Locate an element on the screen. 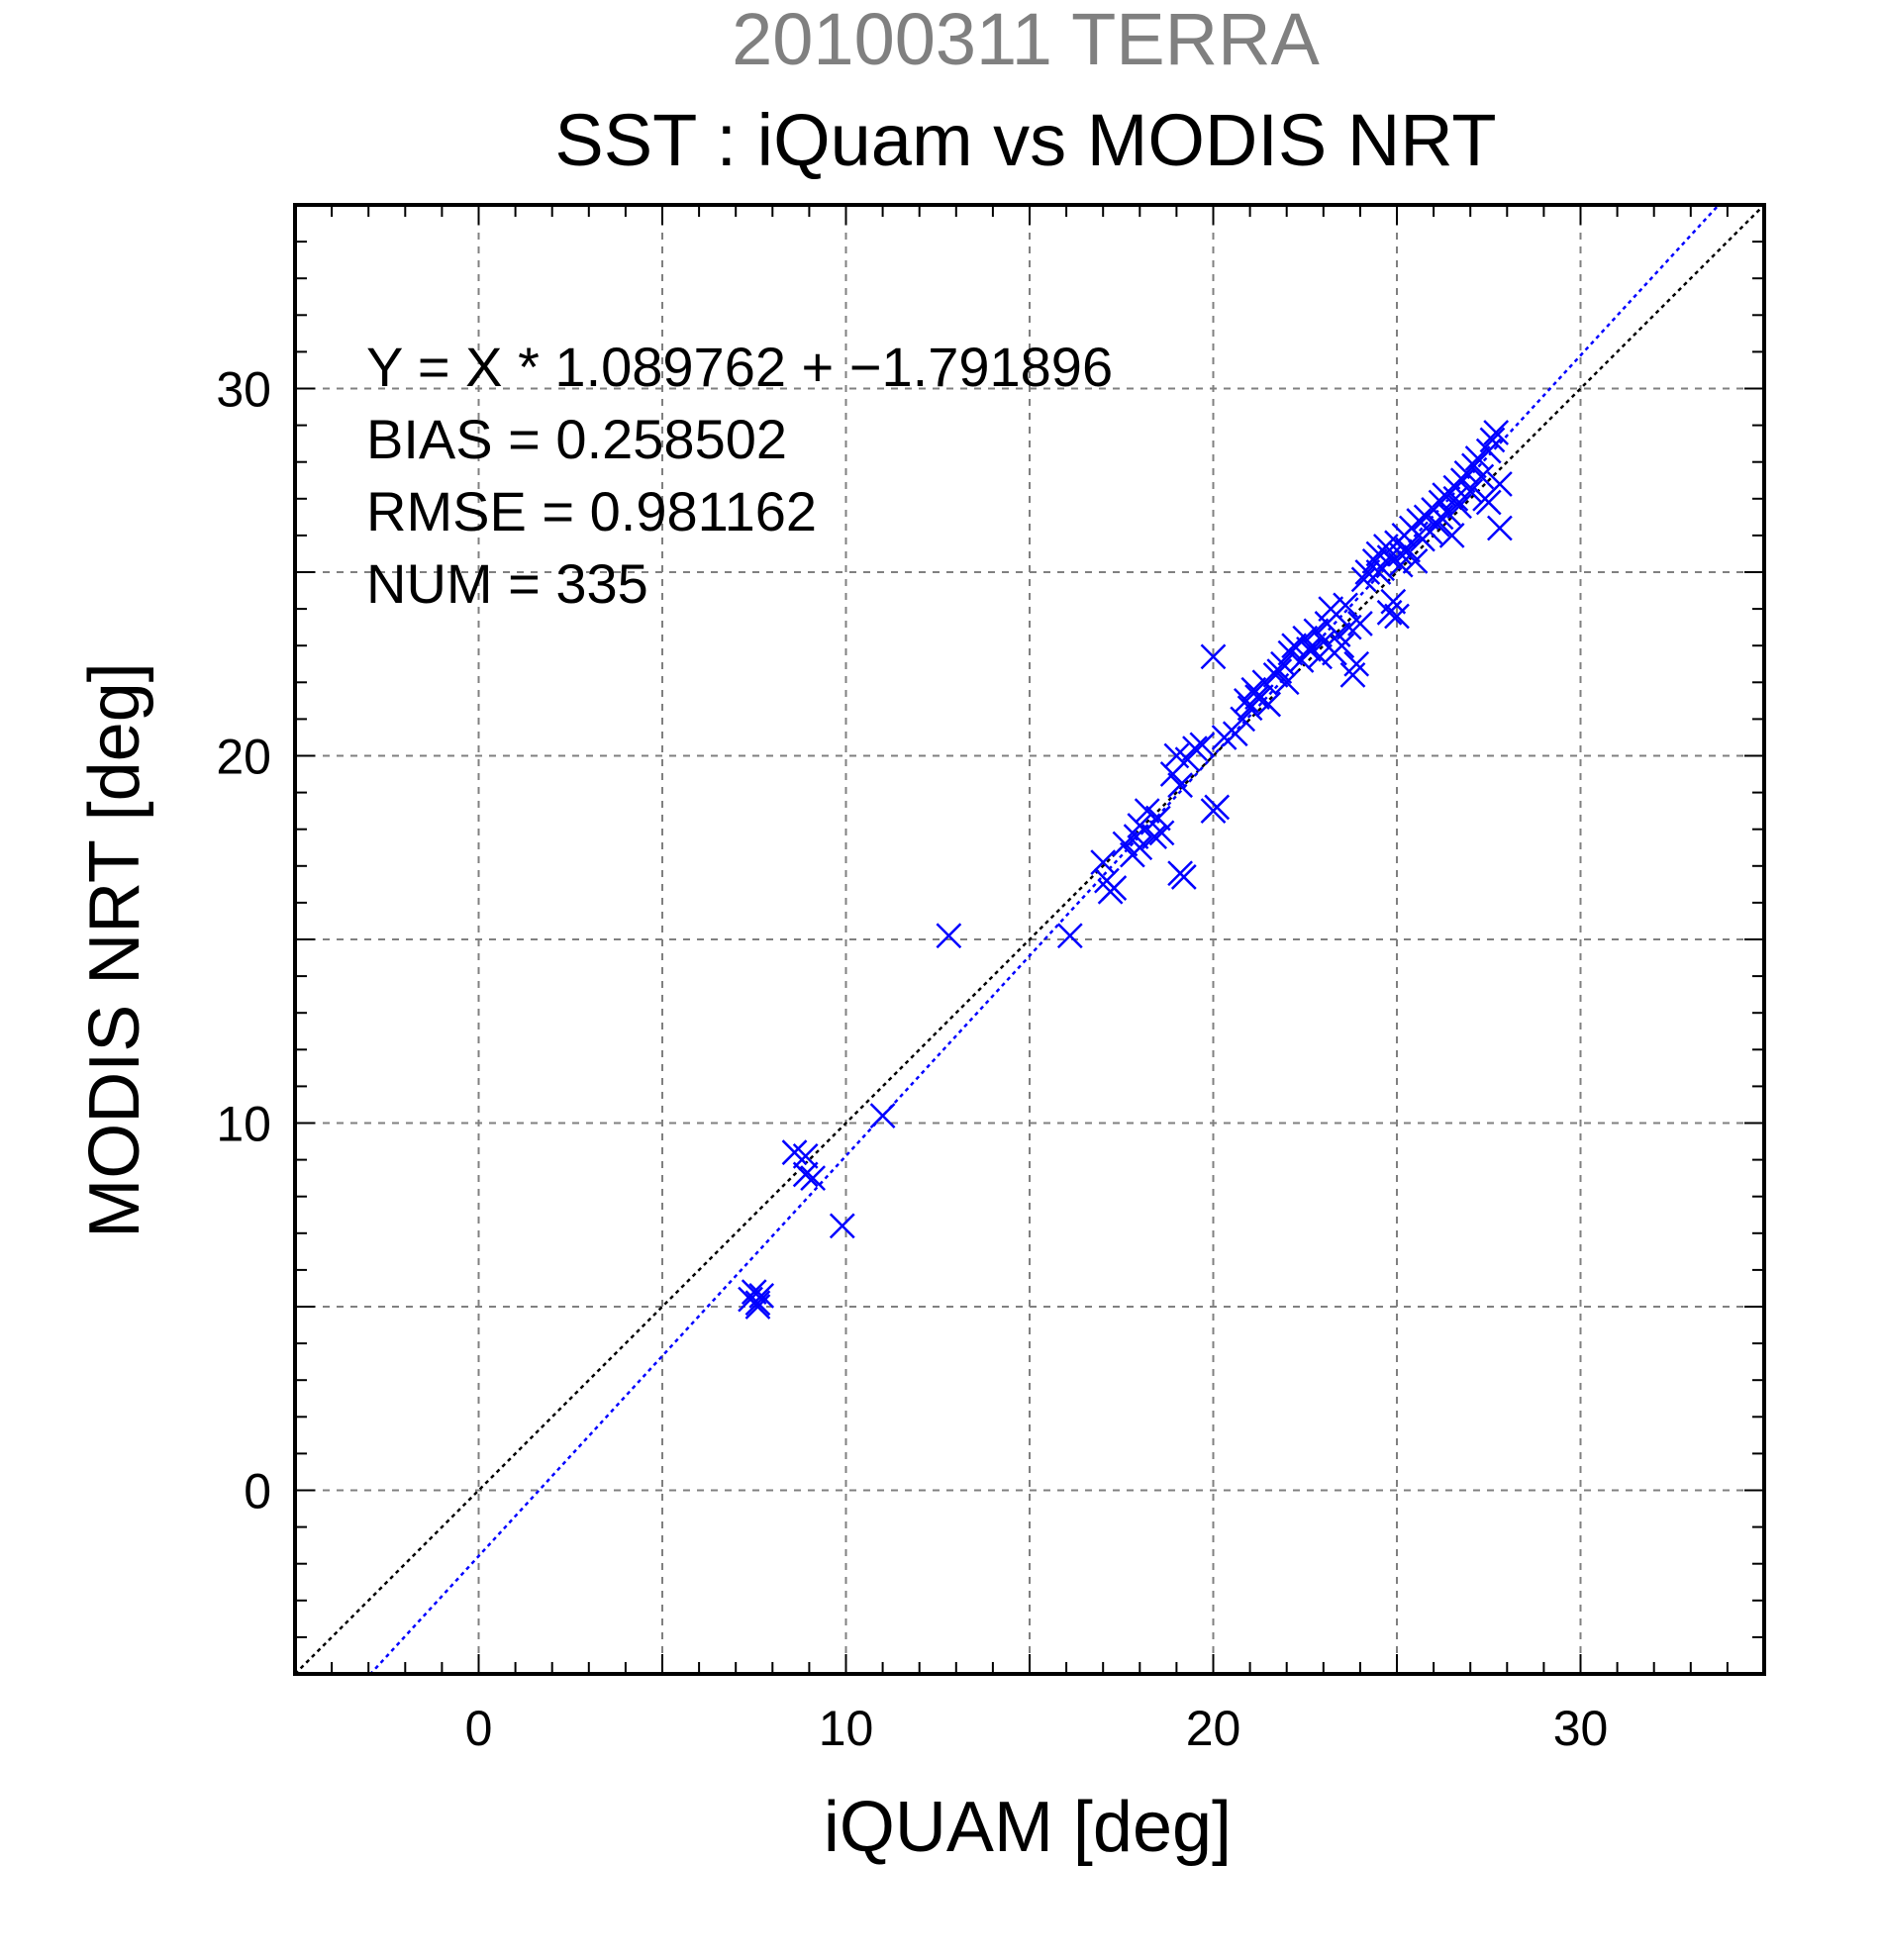 This screenshot has height=1960, width=1881. x-tick-label: 20 is located at coordinates (1213, 1728).